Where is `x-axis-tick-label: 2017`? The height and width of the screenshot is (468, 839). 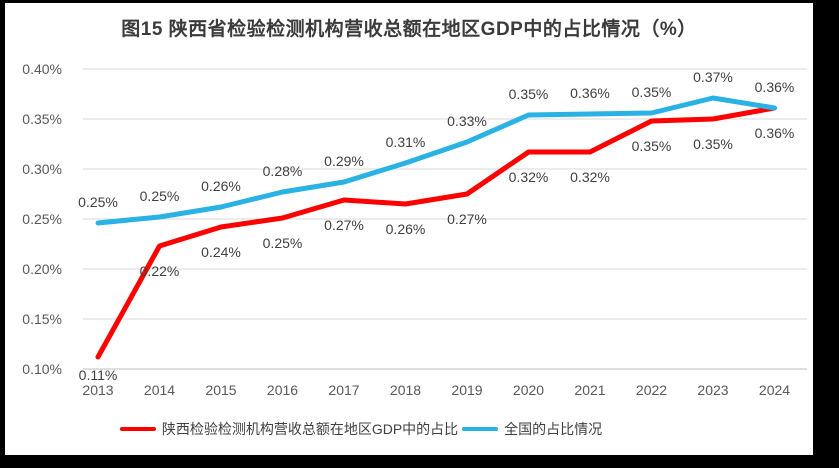
x-axis-tick-label: 2017 is located at coordinates (343, 390).